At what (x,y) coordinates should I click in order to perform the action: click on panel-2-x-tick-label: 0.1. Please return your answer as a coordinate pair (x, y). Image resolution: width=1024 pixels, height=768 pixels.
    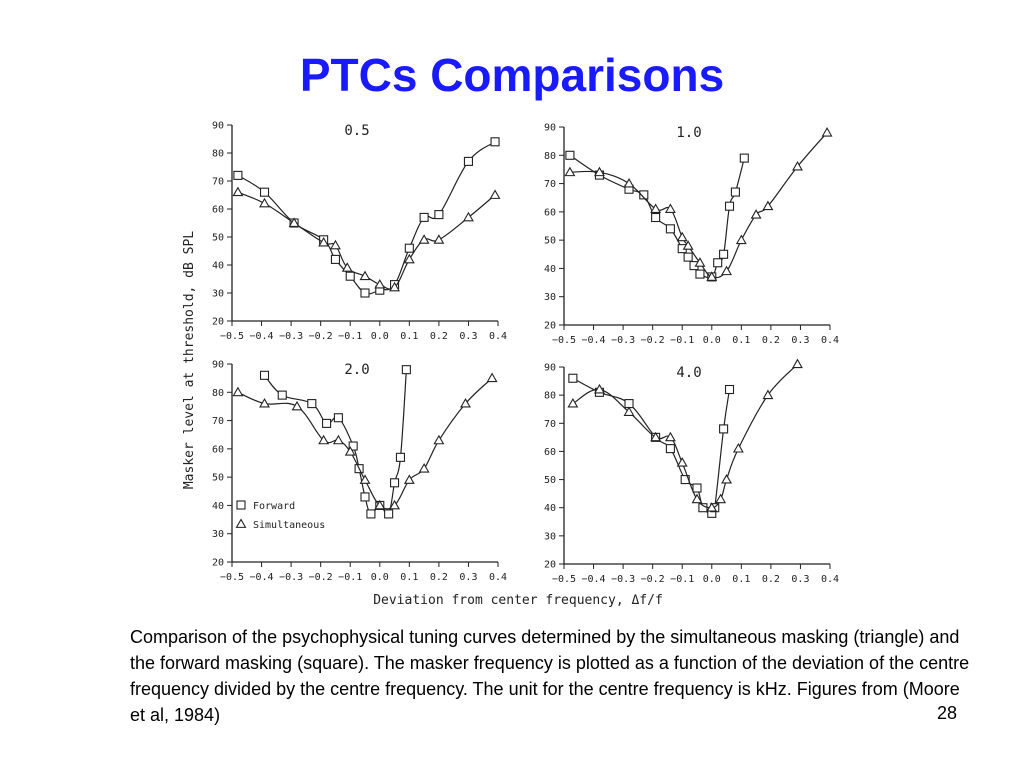
    Looking at the image, I should click on (741, 340).